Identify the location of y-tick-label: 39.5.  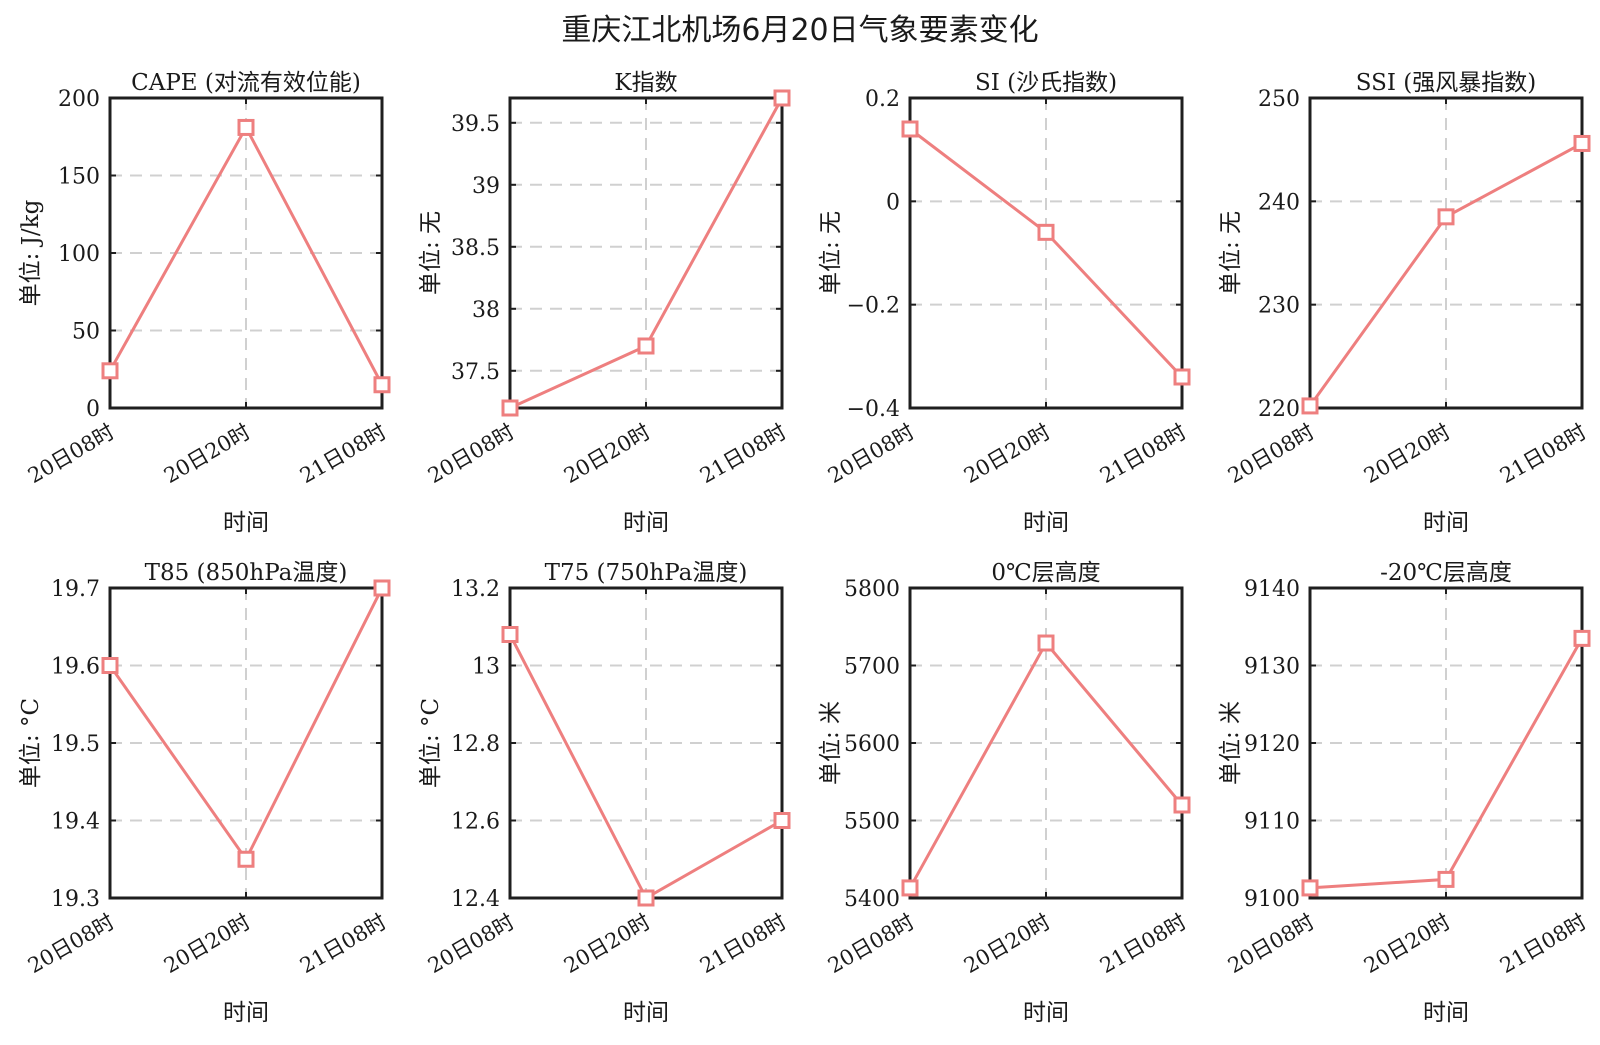
(475, 124).